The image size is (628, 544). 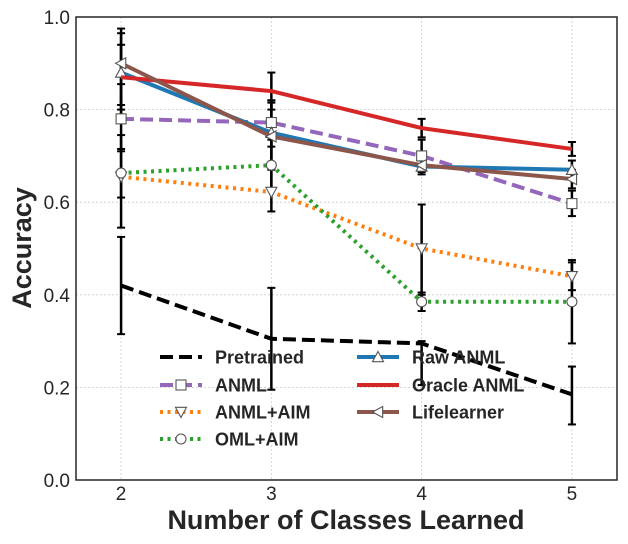 What do you see at coordinates (181, 385) in the screenshot?
I see `legend-marker-anml` at bounding box center [181, 385].